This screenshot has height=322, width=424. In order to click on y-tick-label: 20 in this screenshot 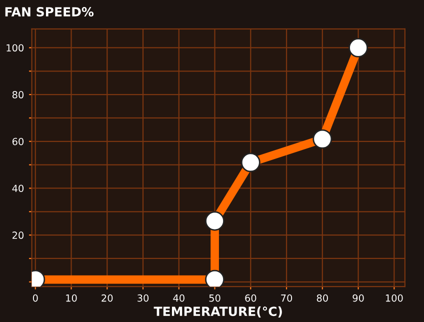, I will do `click(18, 235)`.